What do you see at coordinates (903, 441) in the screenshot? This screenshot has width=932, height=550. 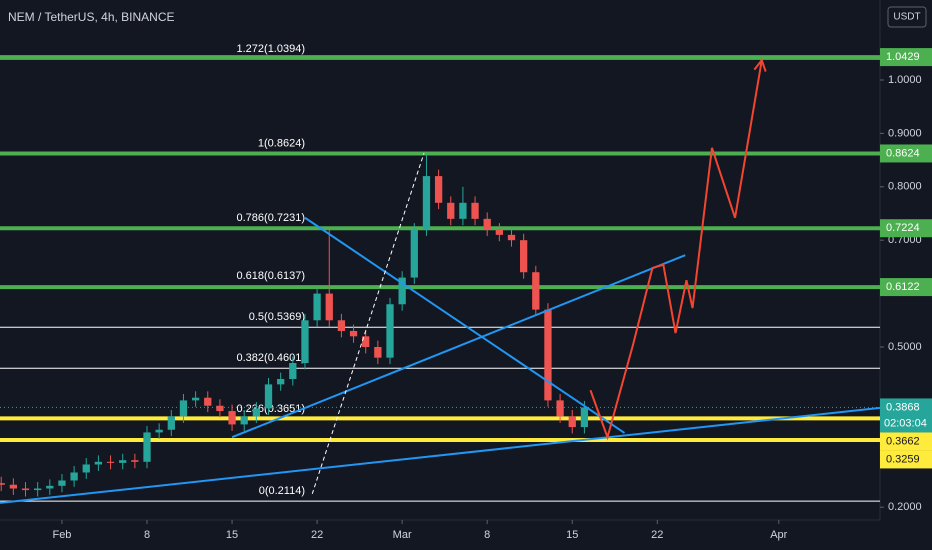 I see `price-label: 0.3662` at bounding box center [903, 441].